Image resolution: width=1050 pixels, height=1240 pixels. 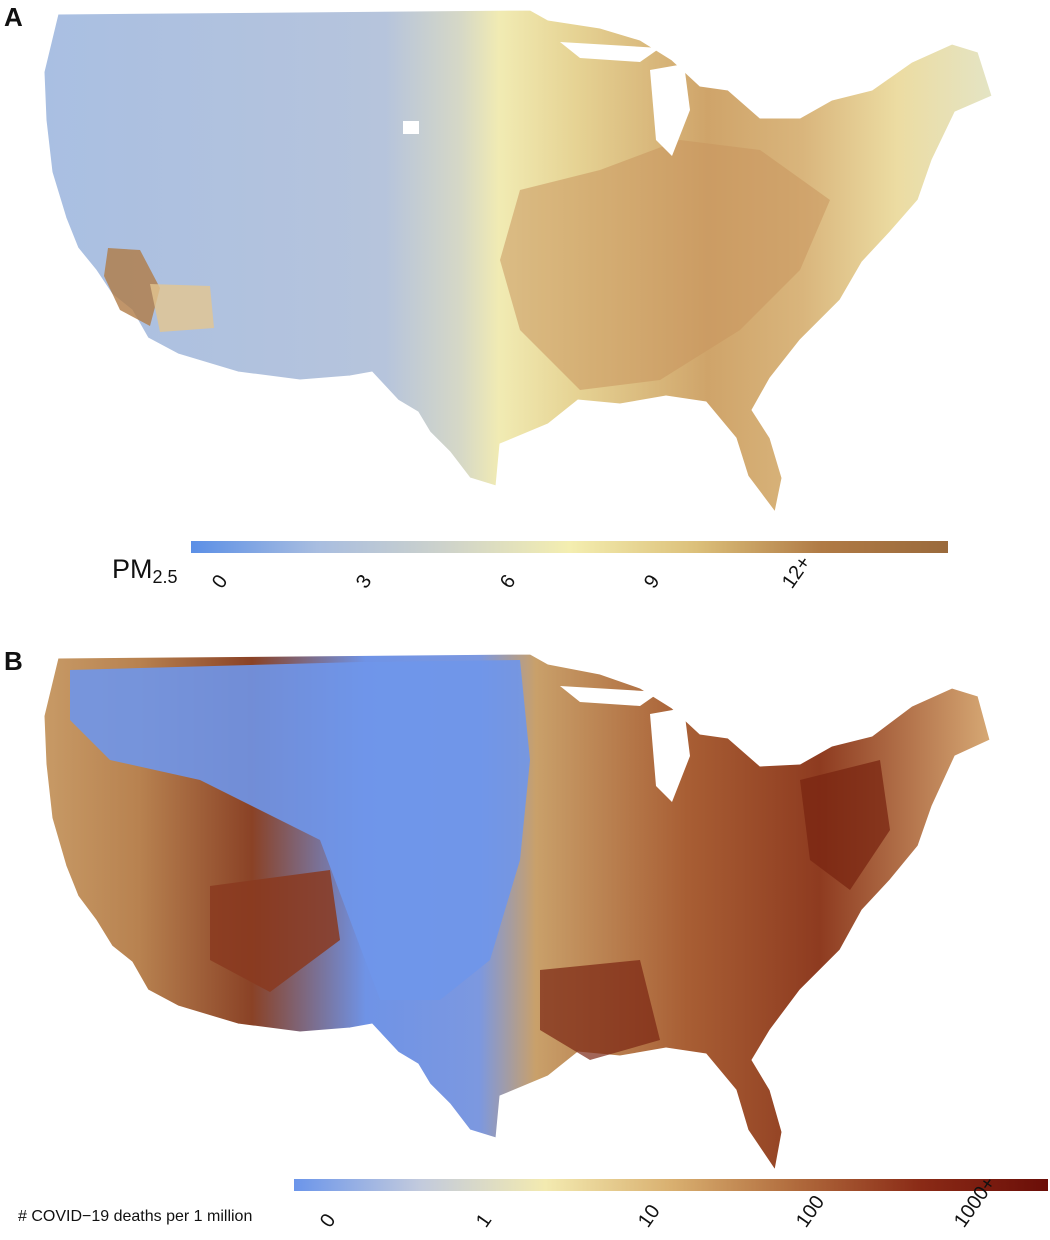 I want to click on missing-county-a, so click(x=411, y=127).